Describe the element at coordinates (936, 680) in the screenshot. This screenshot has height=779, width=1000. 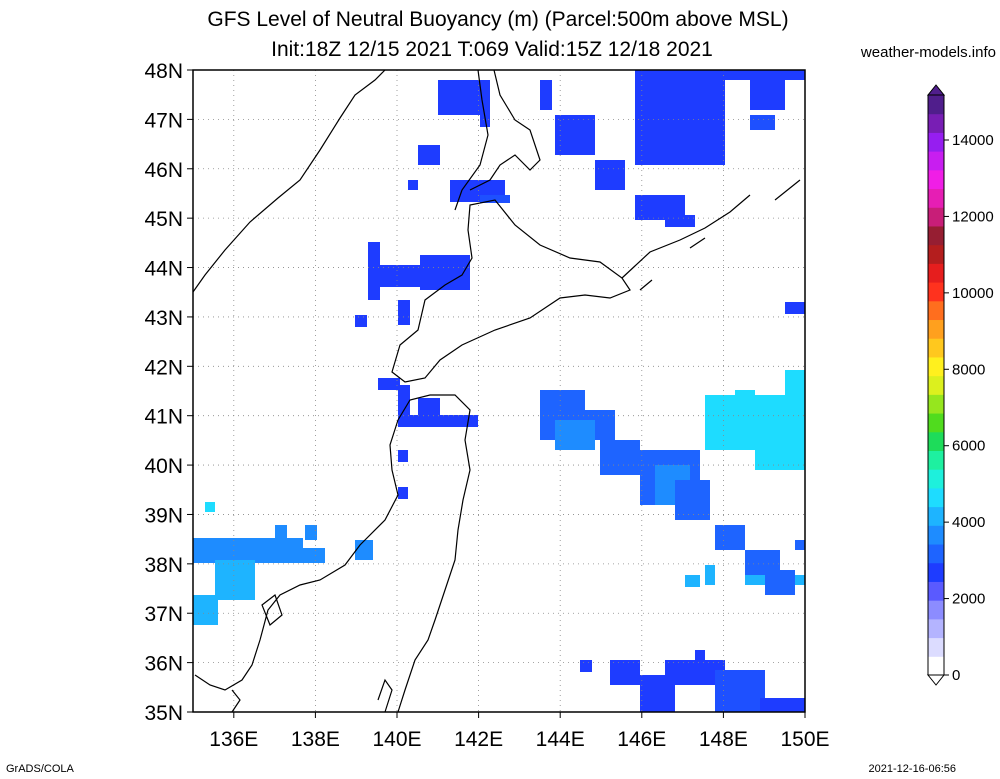
I see `colorbar-min-arrow` at that location.